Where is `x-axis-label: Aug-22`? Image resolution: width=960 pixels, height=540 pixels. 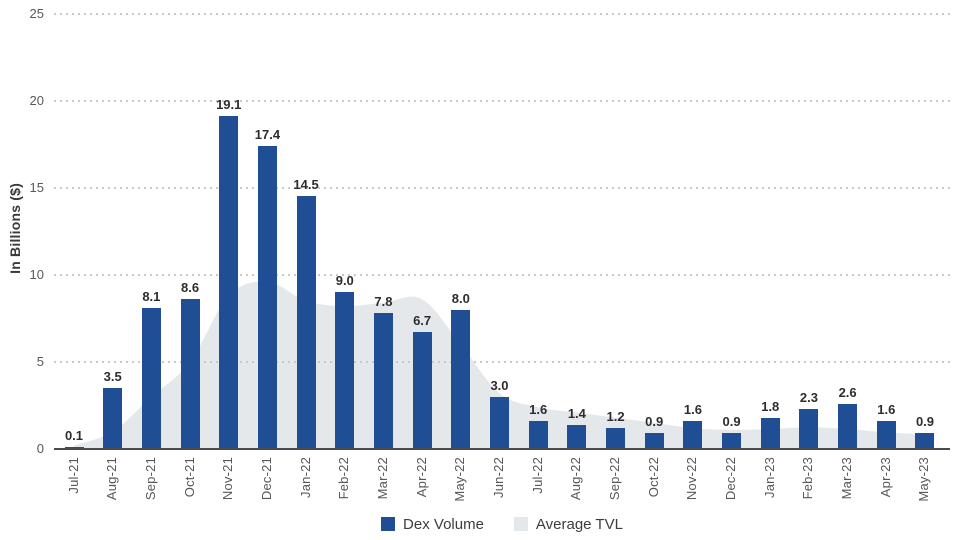
x-axis-label: Aug-22 is located at coordinates (576, 479).